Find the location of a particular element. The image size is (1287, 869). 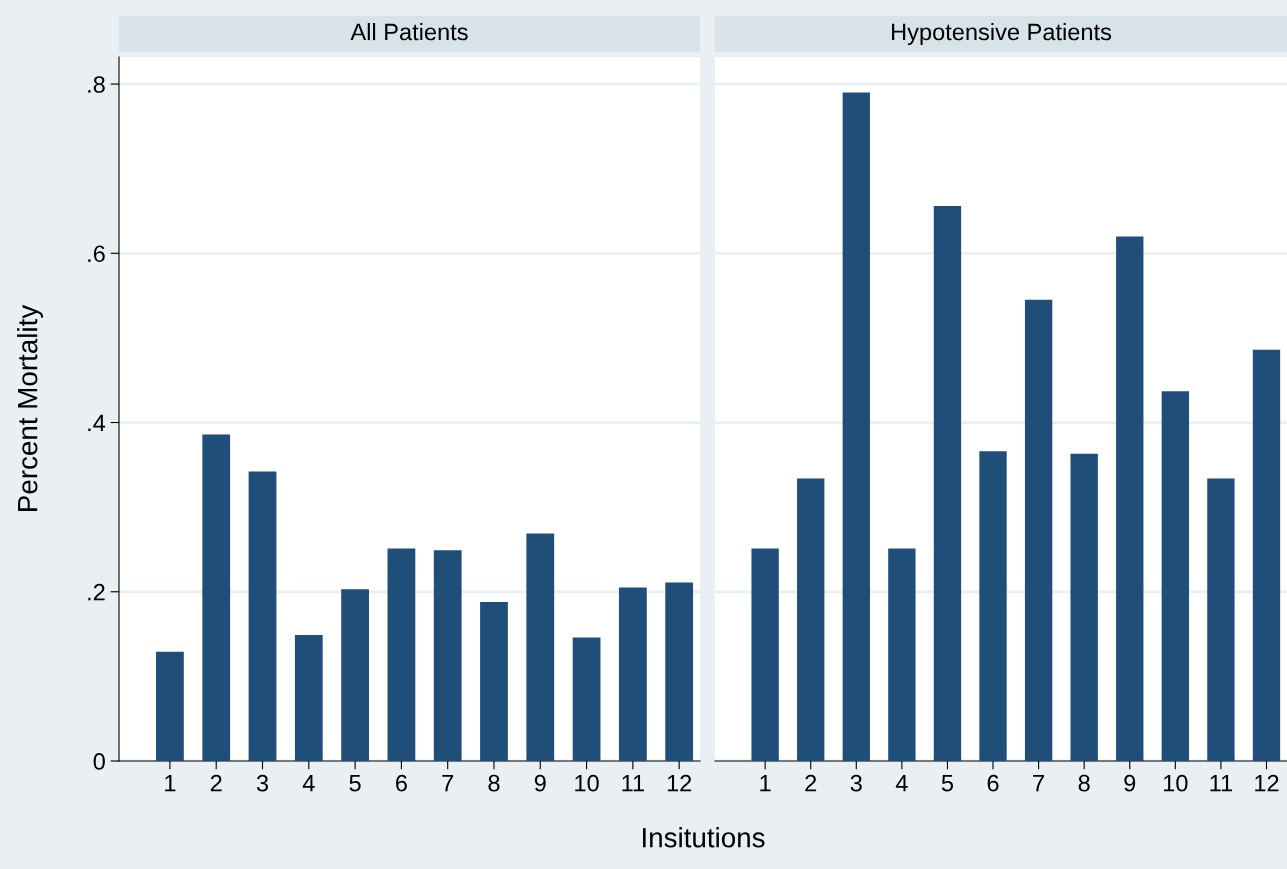

chart-title: Hypotensive Patients is located at coordinates (1002, 34).